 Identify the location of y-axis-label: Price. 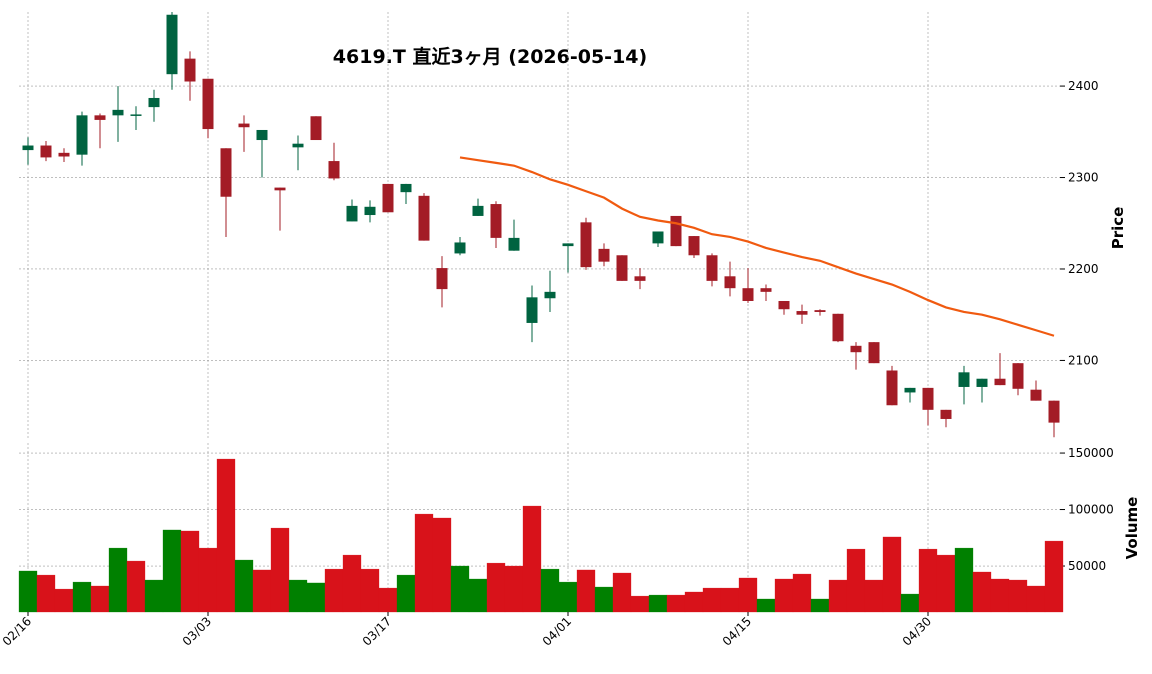
(1118, 228).